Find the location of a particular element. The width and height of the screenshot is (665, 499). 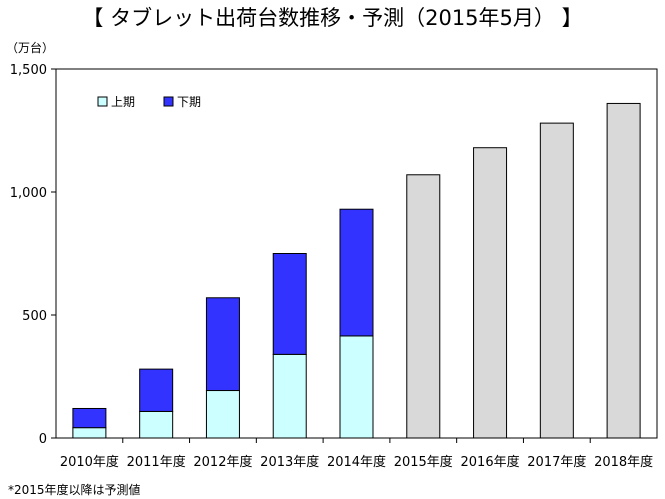

legend: 上期 下期 is located at coordinates (149, 102).